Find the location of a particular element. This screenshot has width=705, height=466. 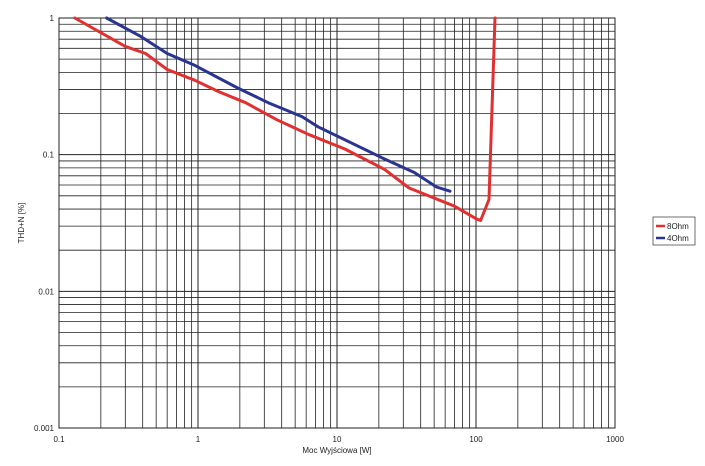

y-tick-label: 0.001 is located at coordinates (44, 428).